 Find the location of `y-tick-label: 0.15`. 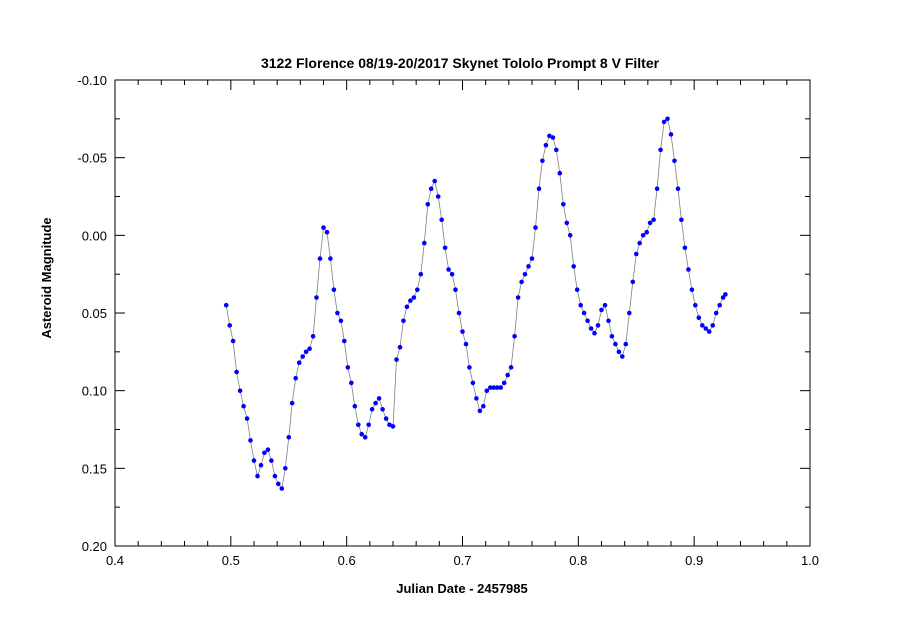

y-tick-label: 0.15 is located at coordinates (94, 468).